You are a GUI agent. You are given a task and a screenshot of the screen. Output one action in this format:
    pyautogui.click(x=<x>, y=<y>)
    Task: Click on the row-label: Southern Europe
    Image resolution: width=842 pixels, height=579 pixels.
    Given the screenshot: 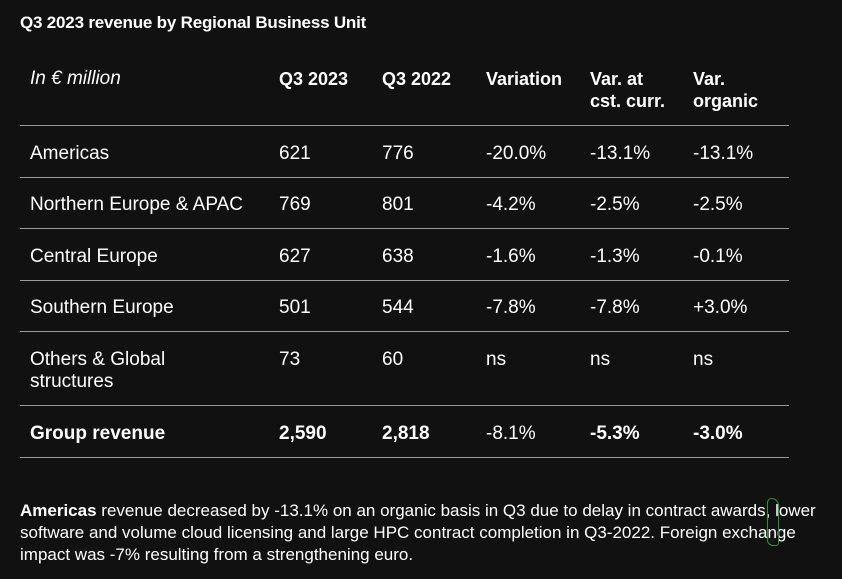 What is the action you would take?
    pyautogui.click(x=102, y=307)
    